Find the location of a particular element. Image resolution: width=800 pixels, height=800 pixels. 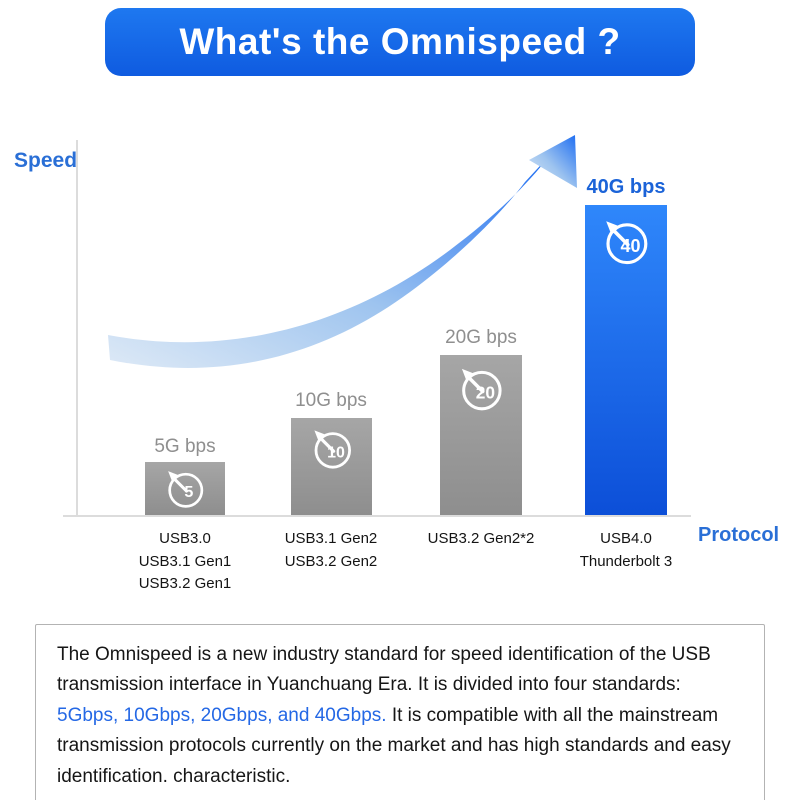

gauge-number: 5 is located at coordinates (188, 492).